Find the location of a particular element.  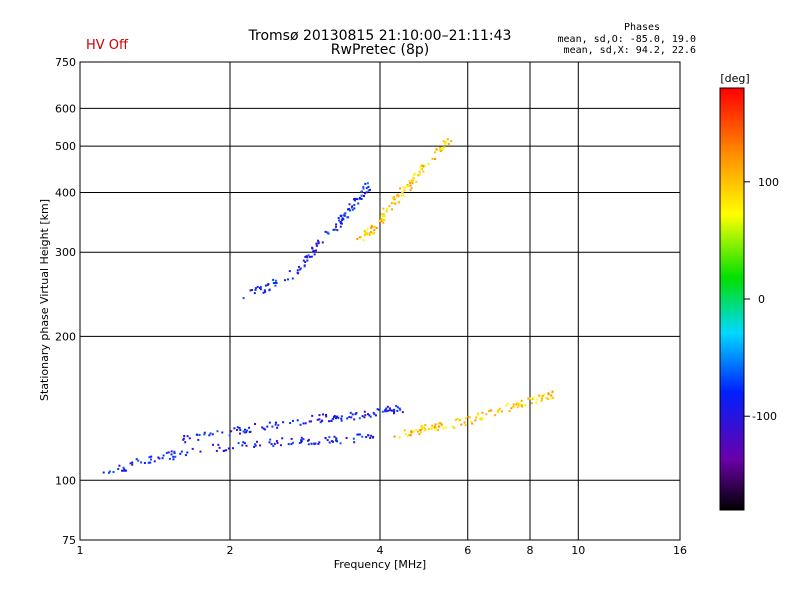

y-tick-label: 500 is located at coordinates (65, 146).